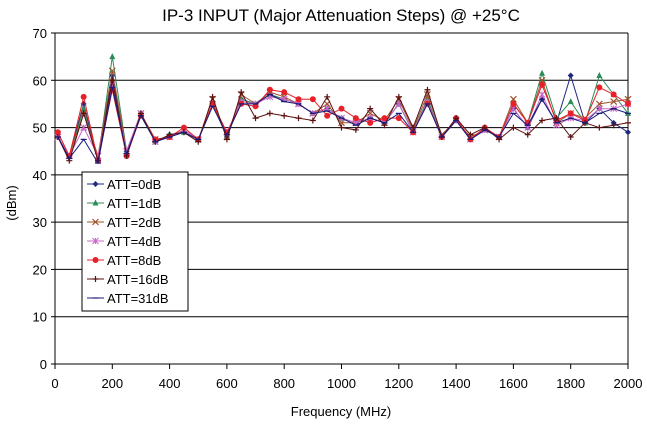 This screenshot has width=647, height=426. I want to click on legend-label: ATT=2dB, so click(134, 222).